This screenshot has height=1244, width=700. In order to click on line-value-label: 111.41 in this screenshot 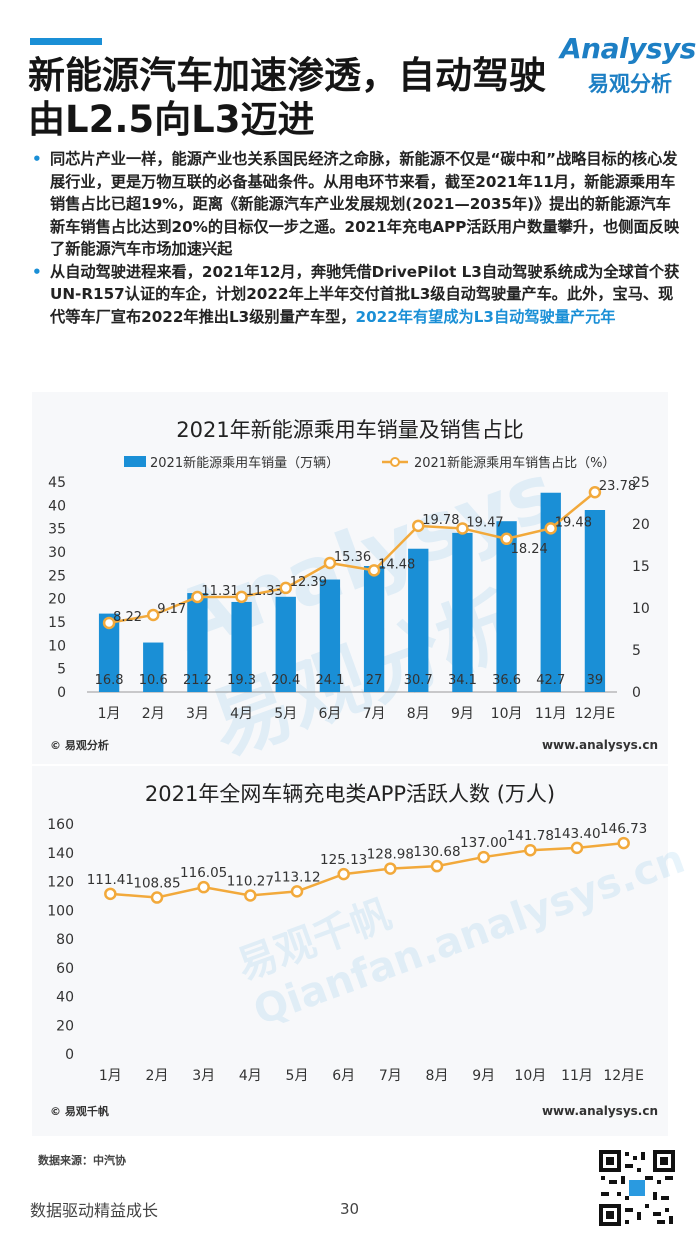, I will do `click(110, 880)`.